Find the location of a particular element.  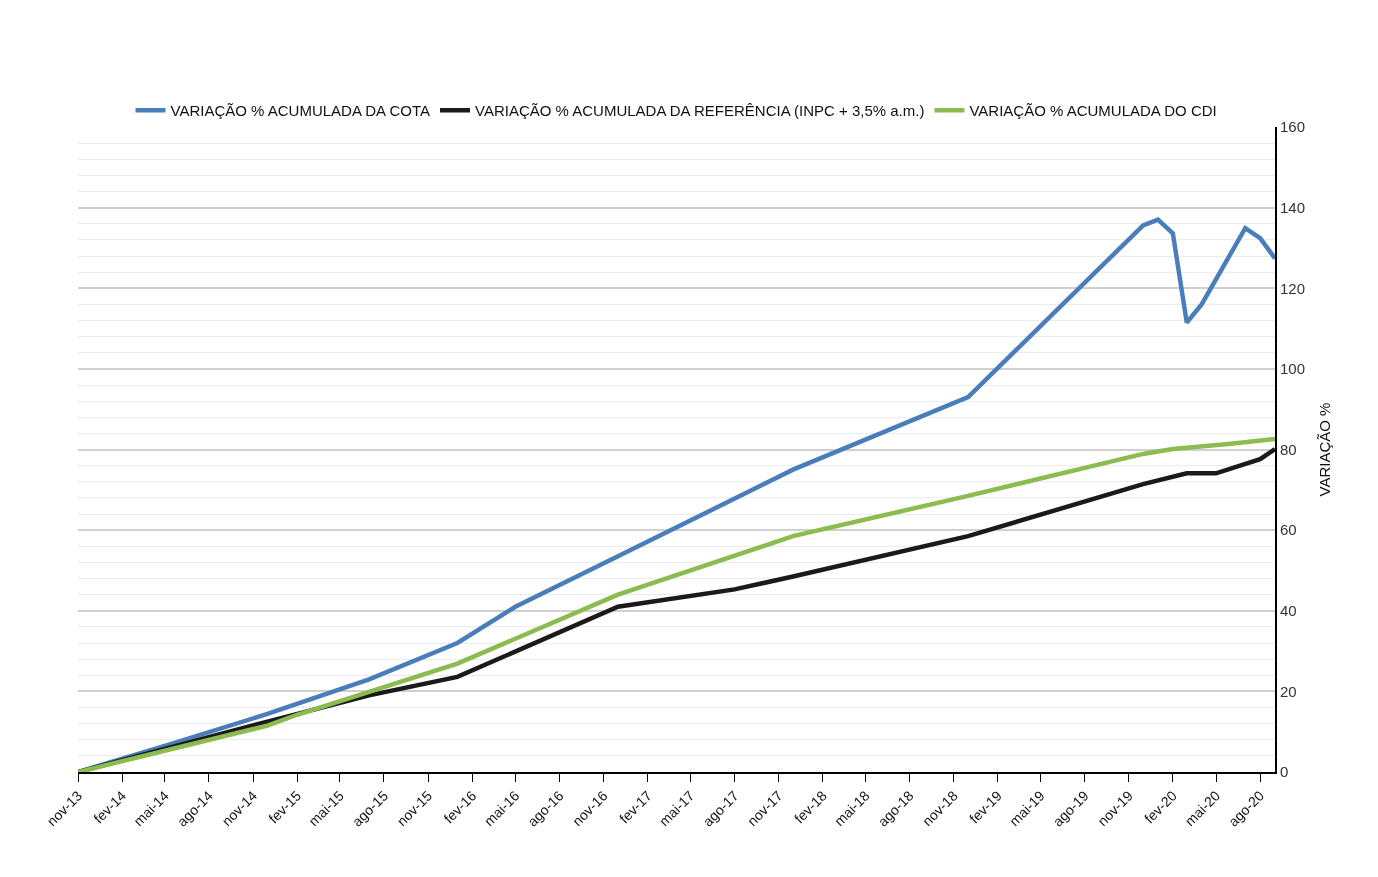

y-tick-label: 160 is located at coordinates (1293, 127).